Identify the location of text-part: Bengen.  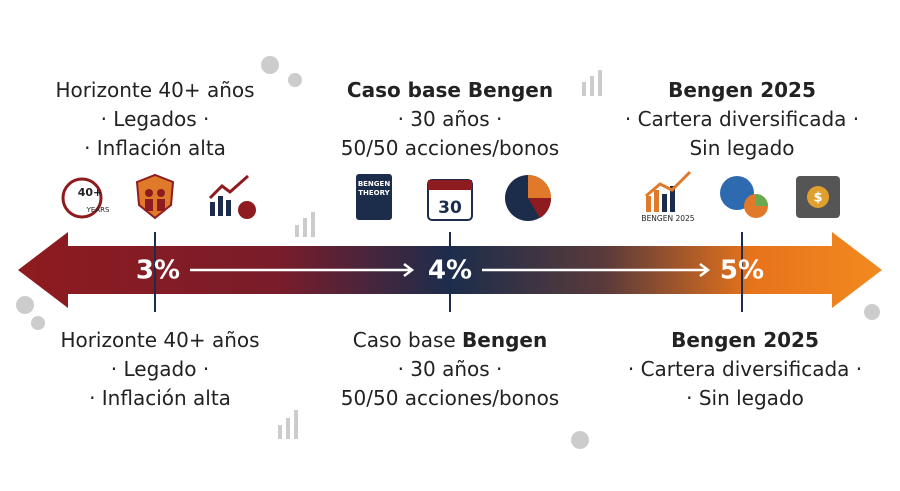
(505, 340).